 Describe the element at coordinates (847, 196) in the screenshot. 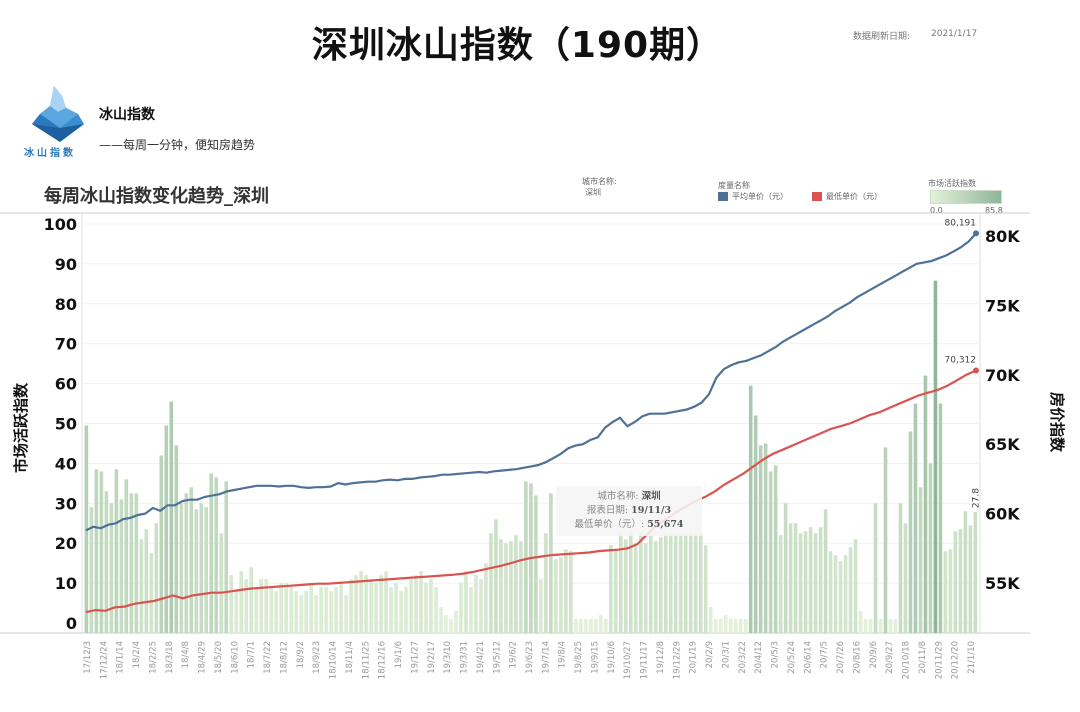

I see `legend-item-min-price: 最低单价（元）` at that location.